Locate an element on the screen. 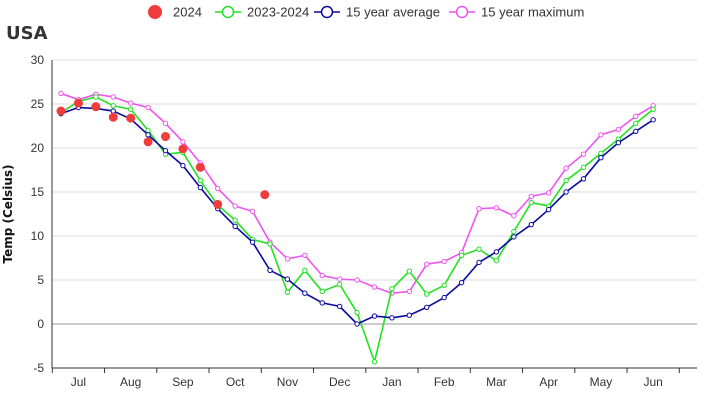 The image size is (726, 400). y-tick-label: 30 is located at coordinates (38, 60).